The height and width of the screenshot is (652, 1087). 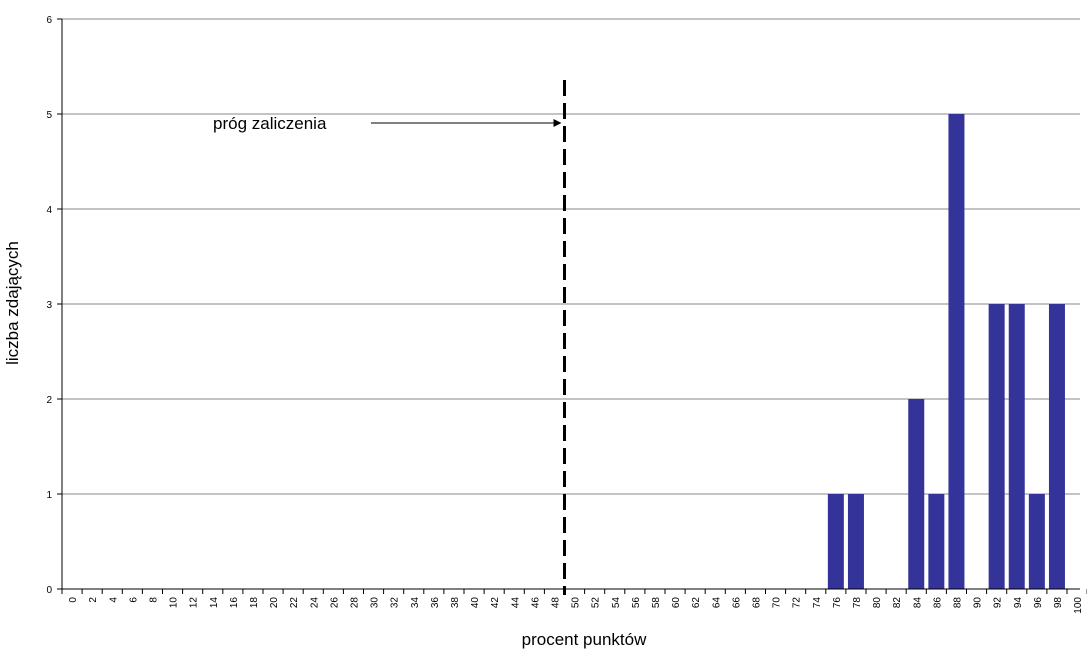 What do you see at coordinates (736, 603) in the screenshot?
I see `x-tick-label-66: 66` at bounding box center [736, 603].